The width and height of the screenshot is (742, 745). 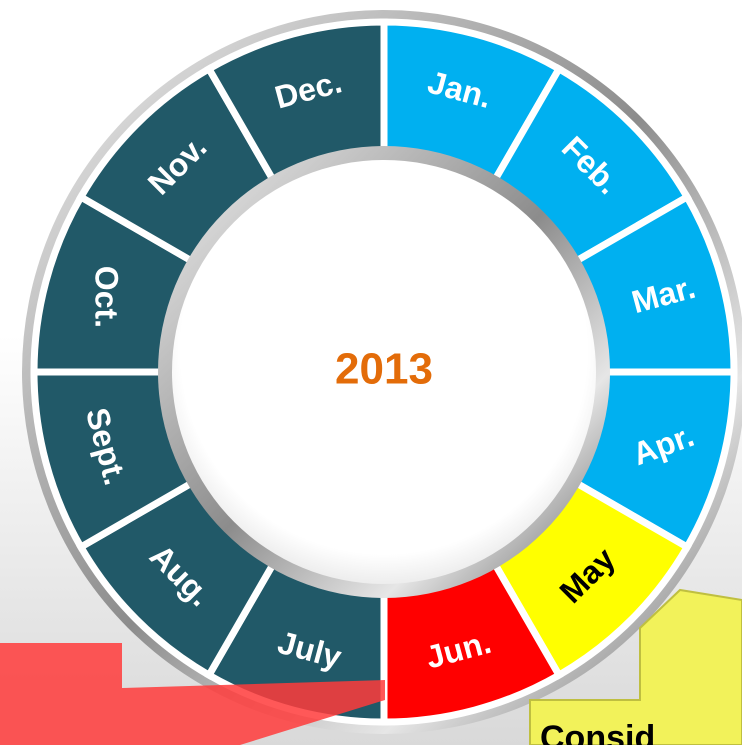 I want to click on yellow-callout, so click(x=635, y=666).